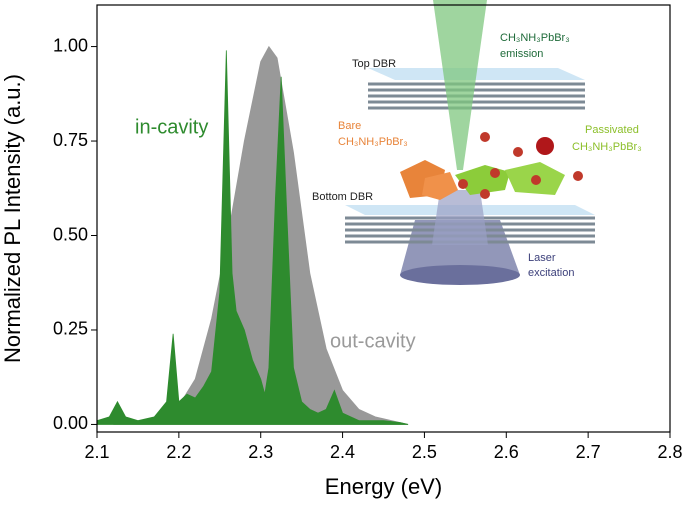 Image resolution: width=685 pixels, height=510 pixels. What do you see at coordinates (178, 452) in the screenshot?
I see `x-tick-label: 2.2` at bounding box center [178, 452].